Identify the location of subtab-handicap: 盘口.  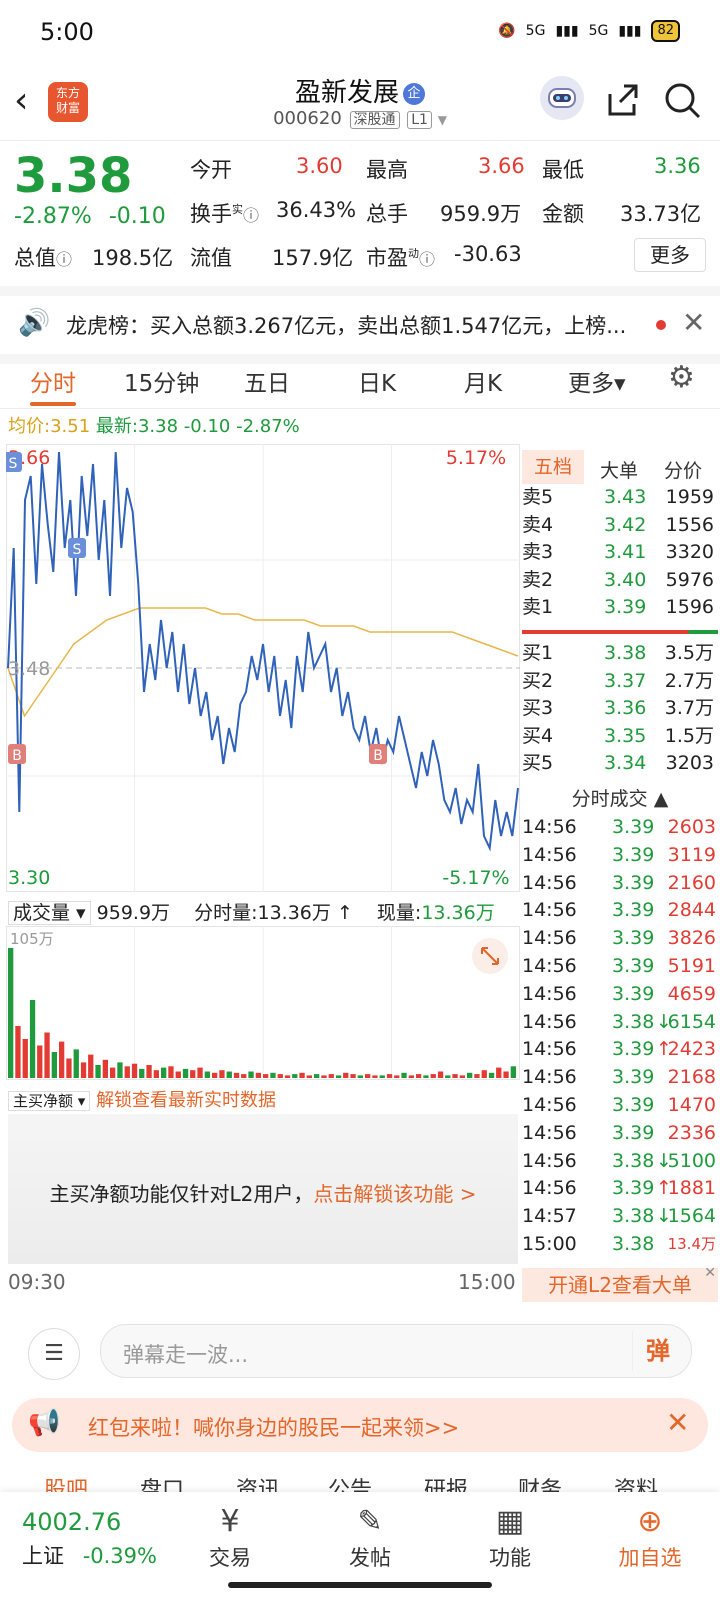
(162, 1485).